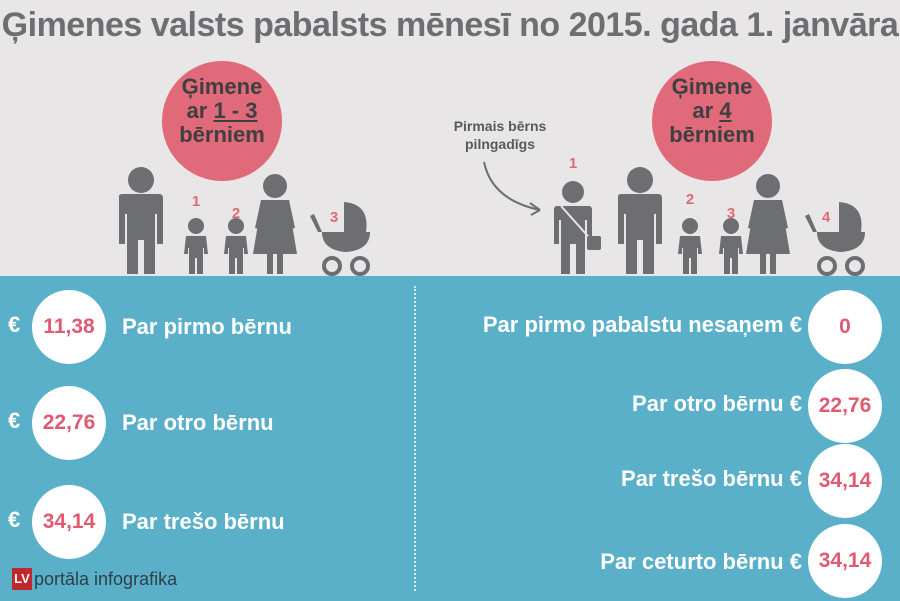 This screenshot has width=900, height=601. Describe the element at coordinates (711, 478) in the screenshot. I see `label-third-child: Par trešo bērnu €` at that location.